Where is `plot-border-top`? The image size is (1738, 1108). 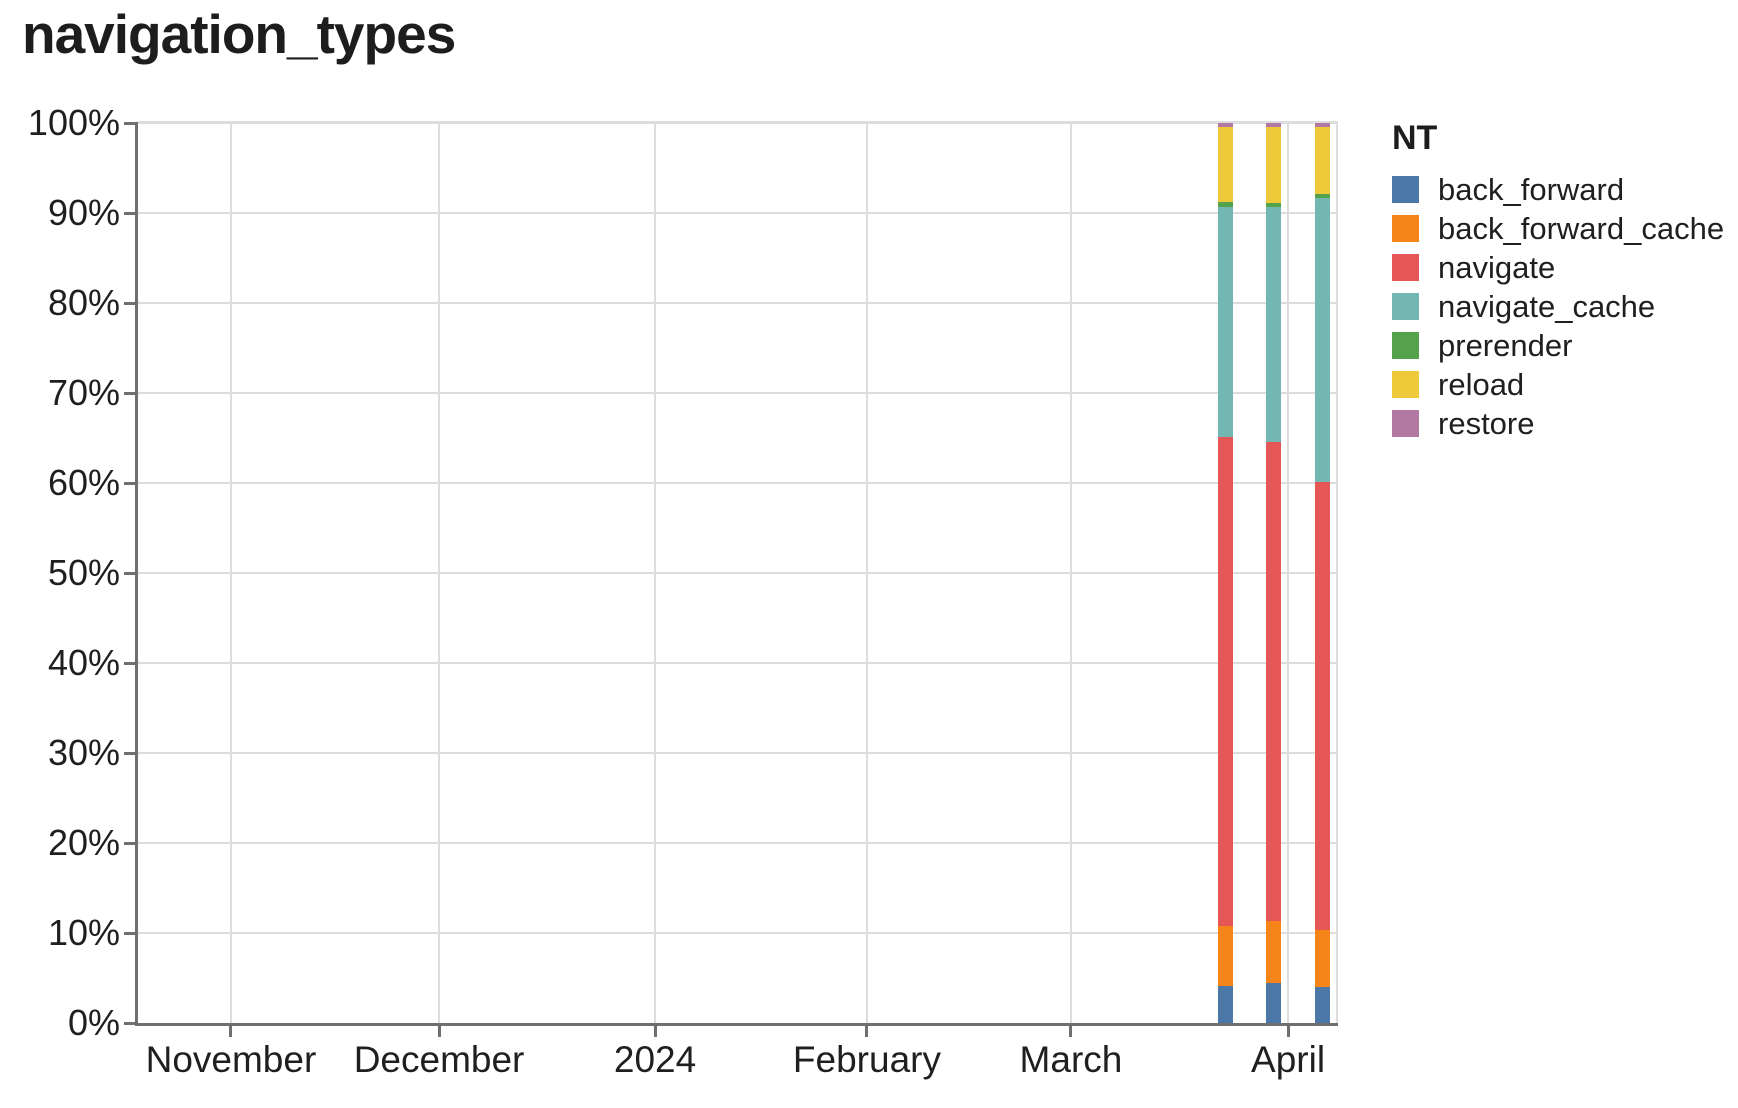 plot-border-top is located at coordinates (737, 122).